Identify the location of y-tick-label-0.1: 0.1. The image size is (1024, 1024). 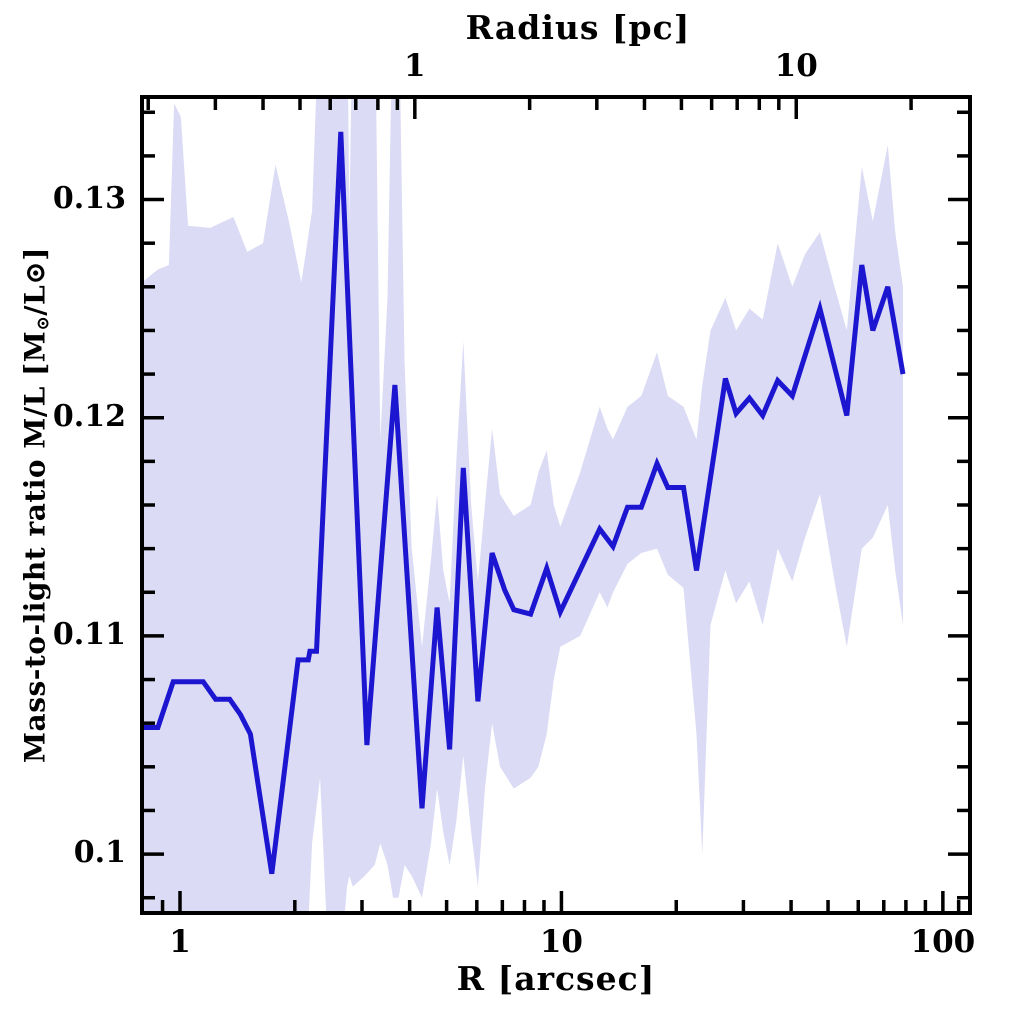
(99, 853).